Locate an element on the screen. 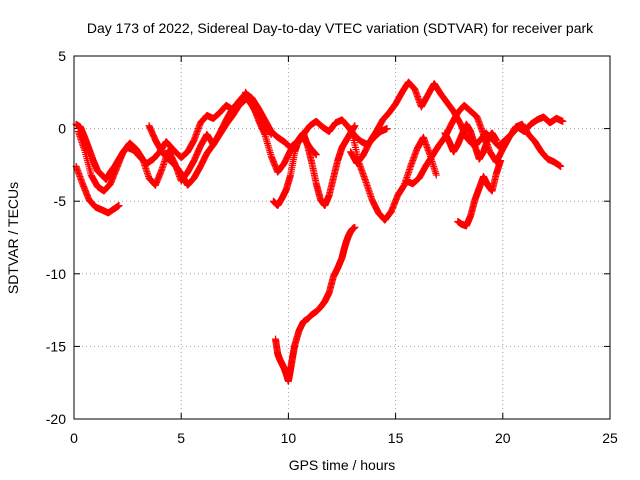 The image size is (640, 480). y-tick-label: 0 is located at coordinates (62, 129).